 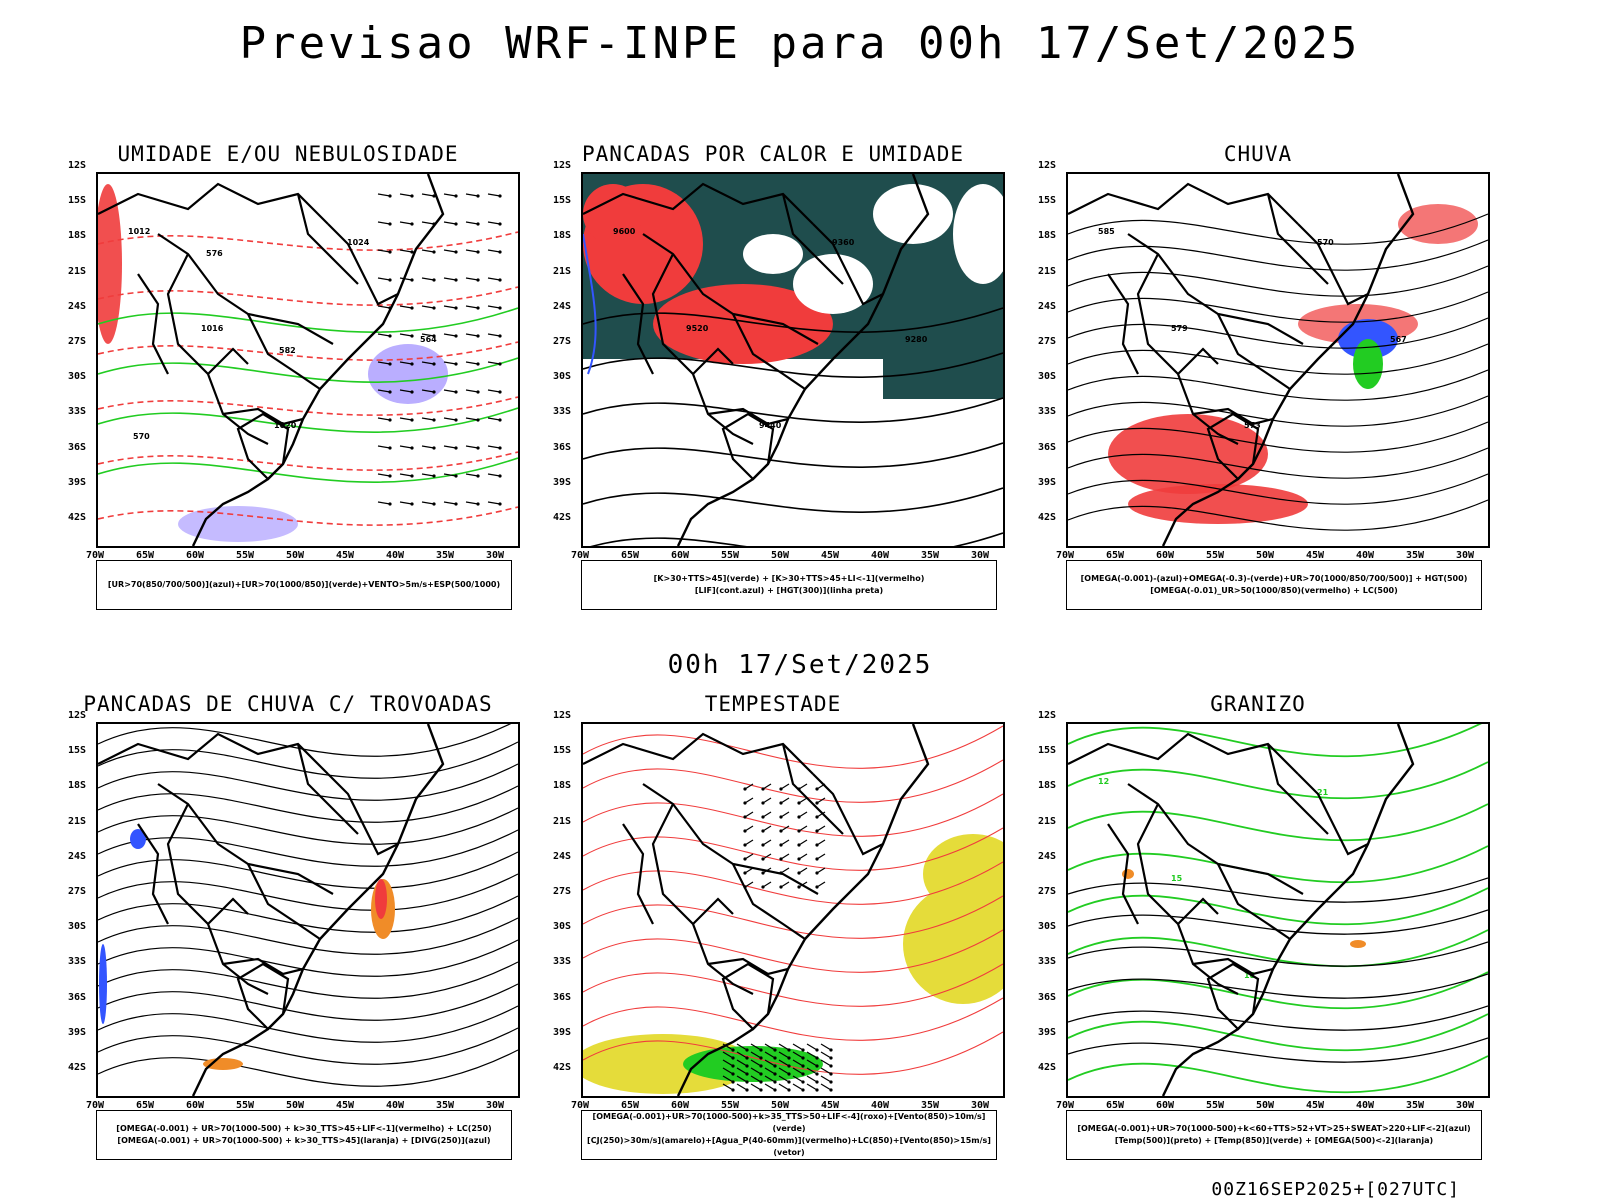 What do you see at coordinates (562, 447) in the screenshot?
I see `lat-tick-label: 36S` at bounding box center [562, 447].